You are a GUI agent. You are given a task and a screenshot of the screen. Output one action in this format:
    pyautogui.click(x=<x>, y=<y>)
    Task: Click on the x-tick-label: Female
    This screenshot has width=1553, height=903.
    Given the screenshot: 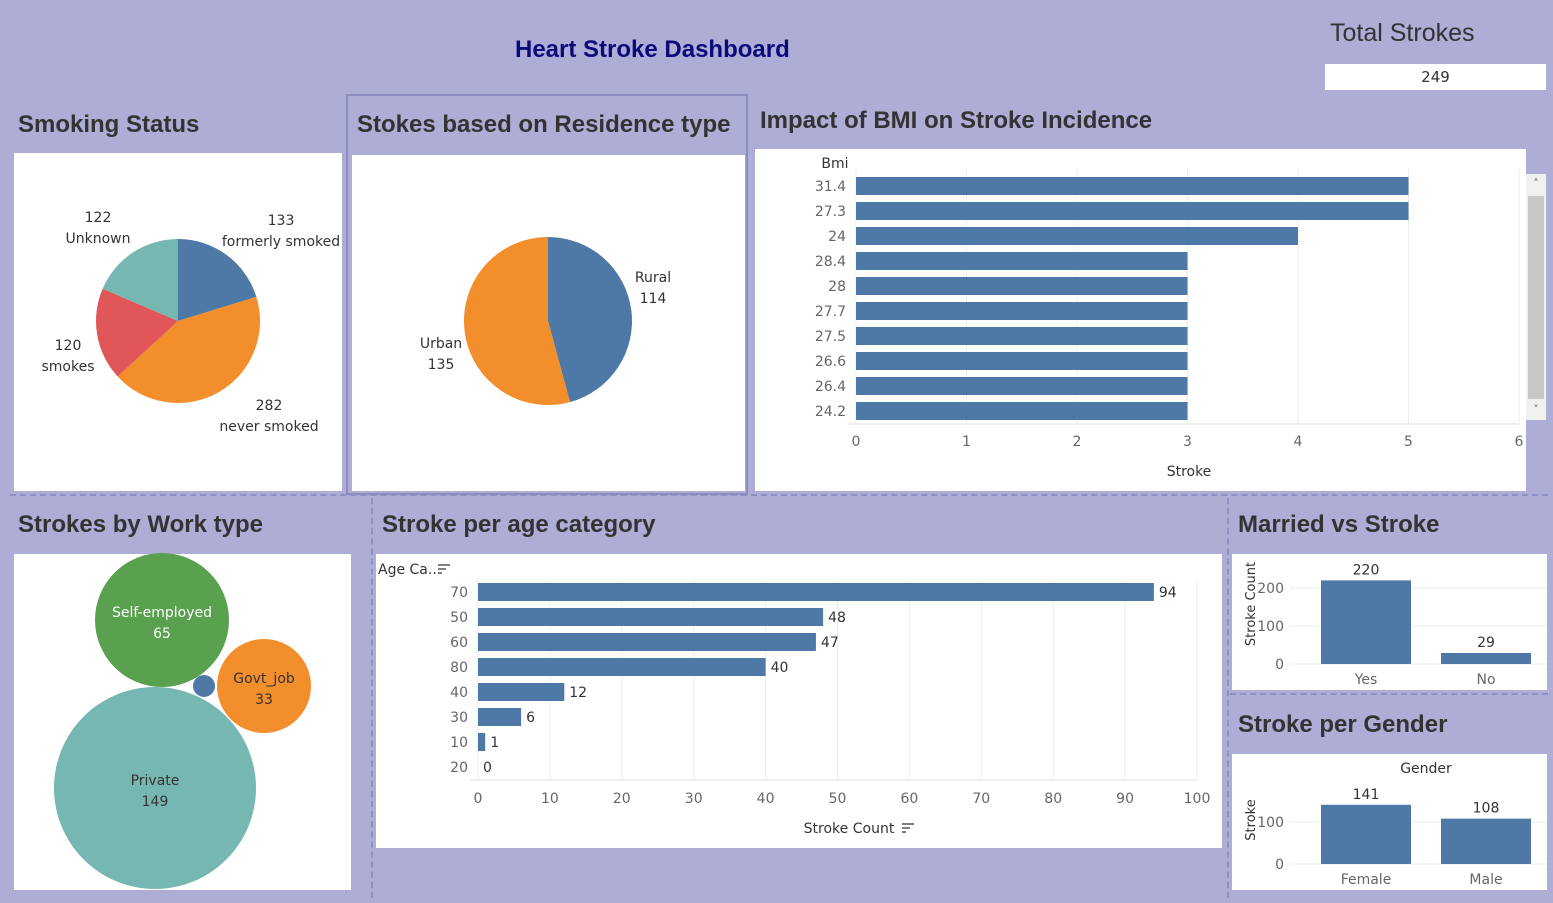 What is the action you would take?
    pyautogui.click(x=1366, y=880)
    